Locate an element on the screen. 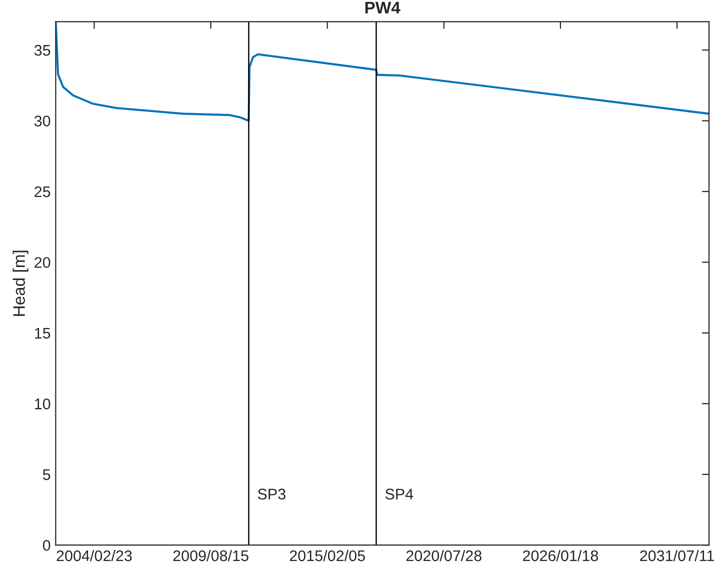 The height and width of the screenshot is (572, 714). y-tick-label: 15 is located at coordinates (42, 333).